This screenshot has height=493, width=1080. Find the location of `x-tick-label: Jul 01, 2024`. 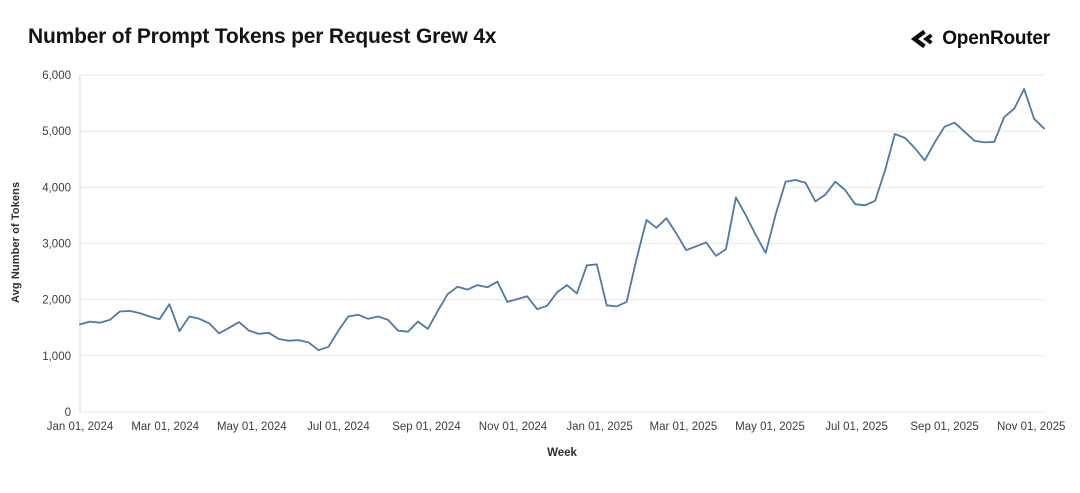

x-tick-label: Jul 01, 2024 is located at coordinates (338, 427).